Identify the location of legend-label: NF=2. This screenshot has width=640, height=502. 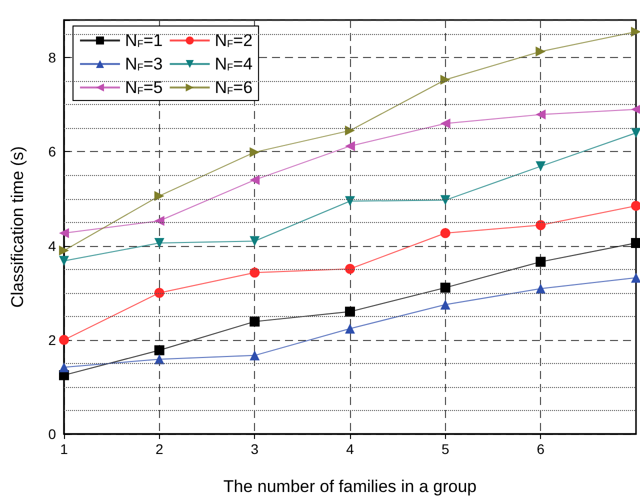
(233, 40).